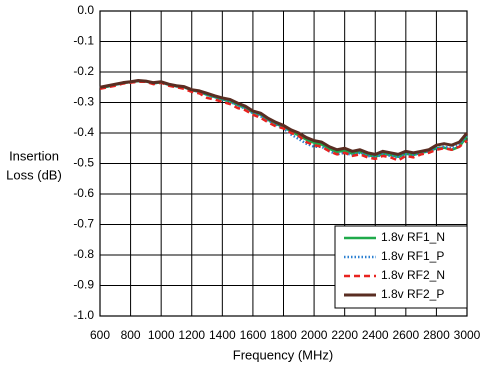  I want to click on legend-label: 1.8v RF2_N, so click(413, 275).